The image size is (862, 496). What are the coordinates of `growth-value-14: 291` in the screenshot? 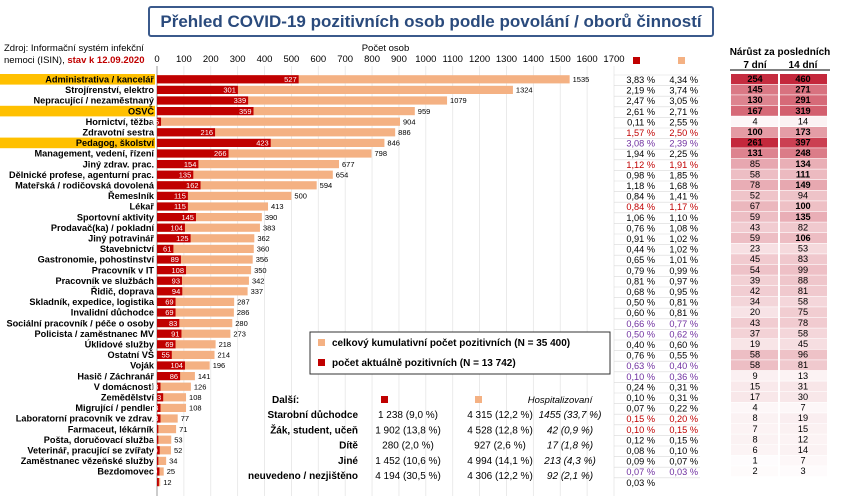 It's located at (802, 100).